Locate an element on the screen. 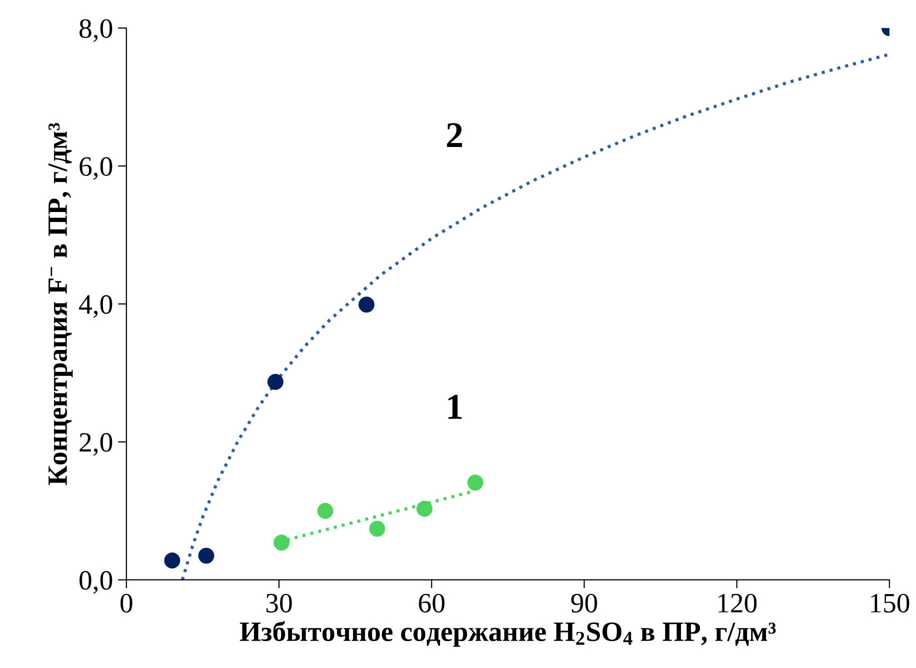 The height and width of the screenshot is (668, 916). x-tick-label: 120 is located at coordinates (737, 603).